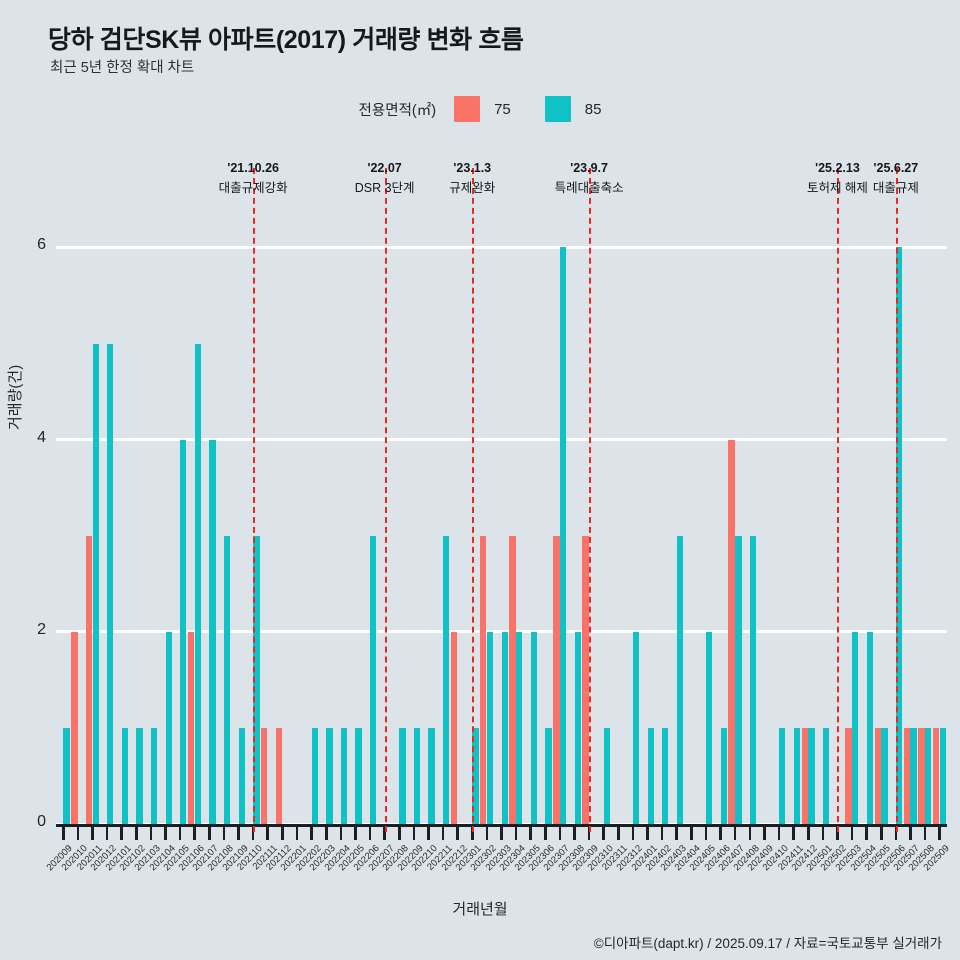 The width and height of the screenshot is (960, 960). Describe the element at coordinates (502, 109) in the screenshot. I see `legend-label-75: 75` at that location.